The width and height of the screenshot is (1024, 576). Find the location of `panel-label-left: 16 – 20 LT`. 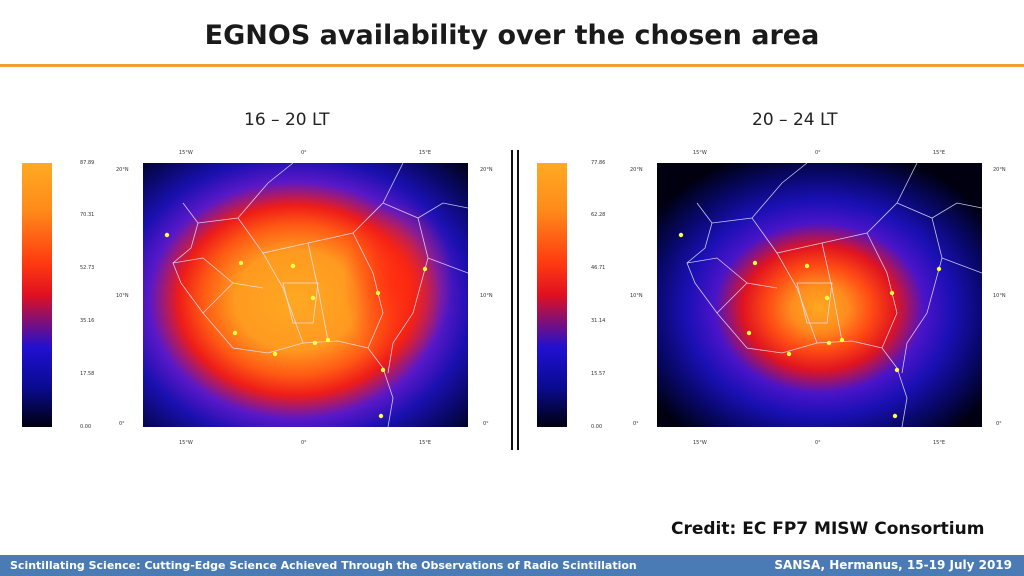

panel-label-left: 16 – 20 LT is located at coordinates (287, 120).